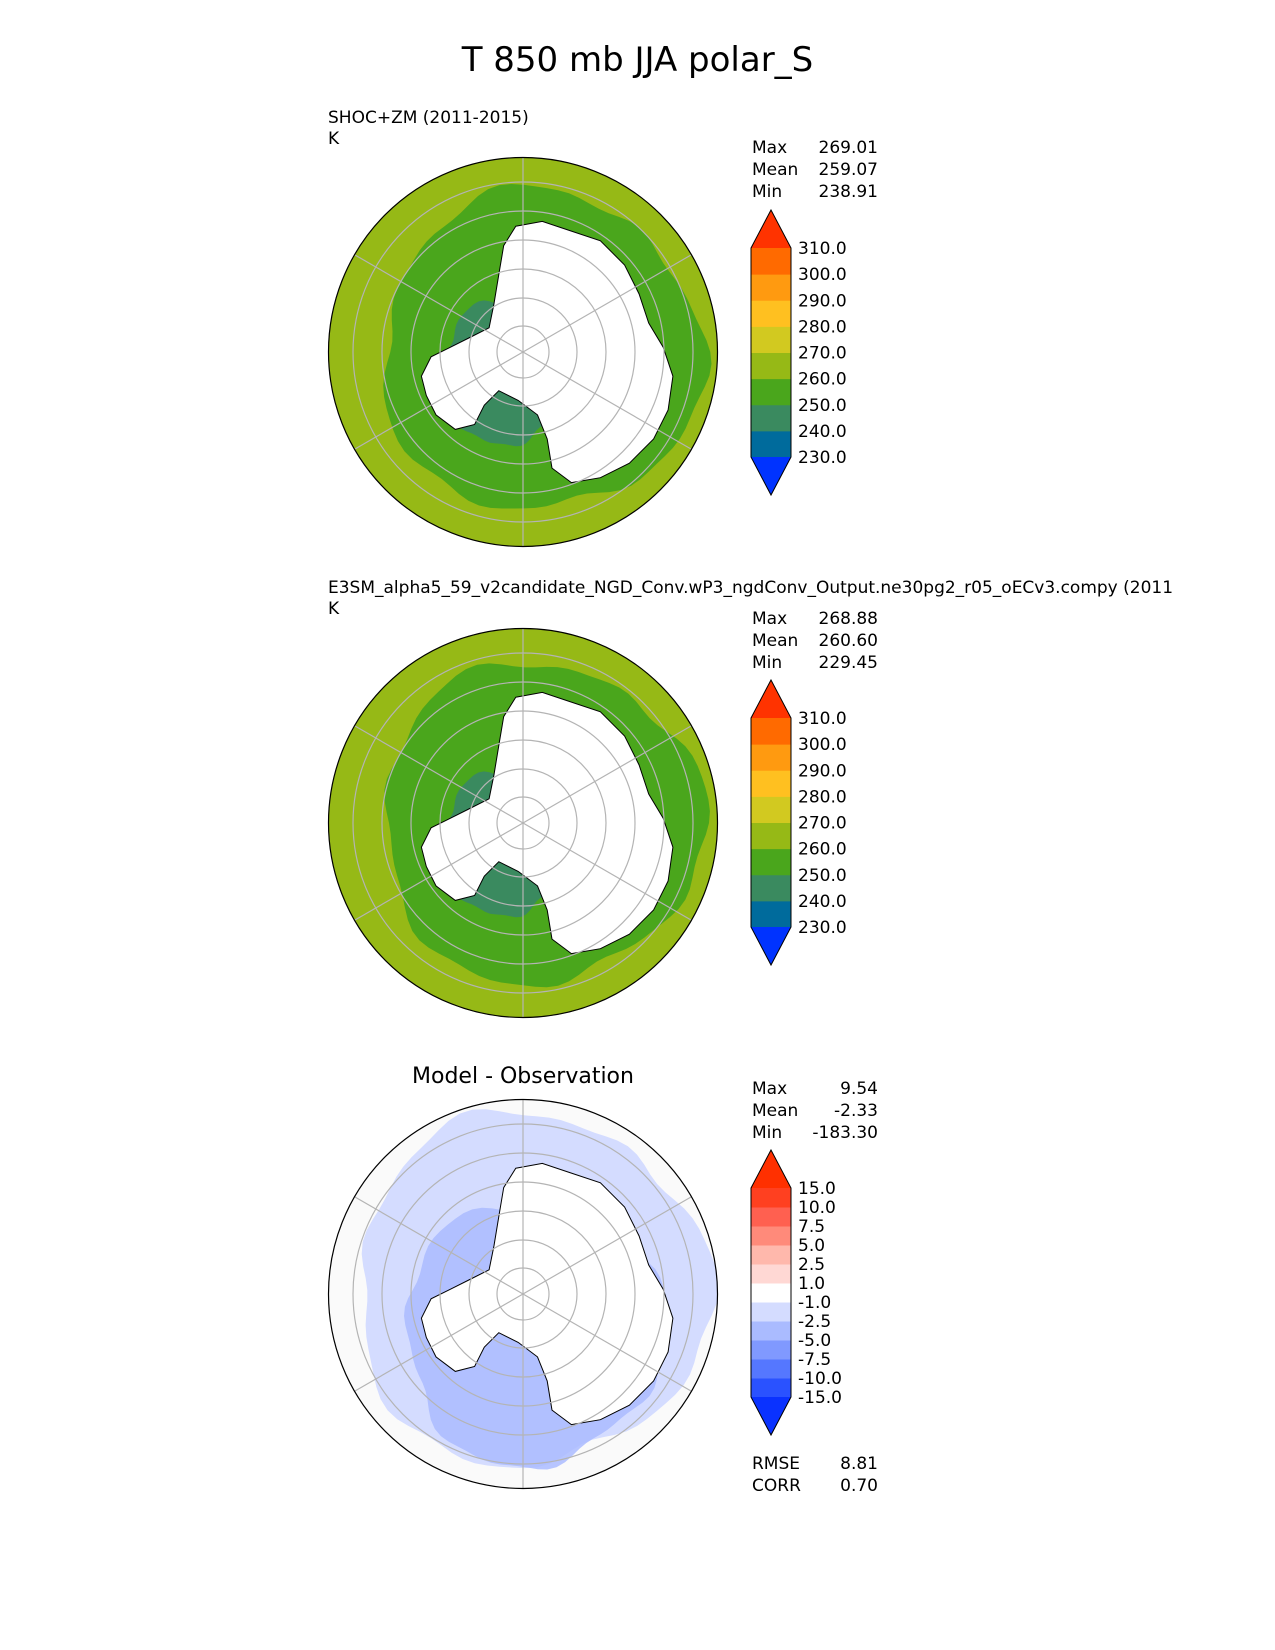  I want to click on panel-3-stat-label: Min, so click(767, 1133).